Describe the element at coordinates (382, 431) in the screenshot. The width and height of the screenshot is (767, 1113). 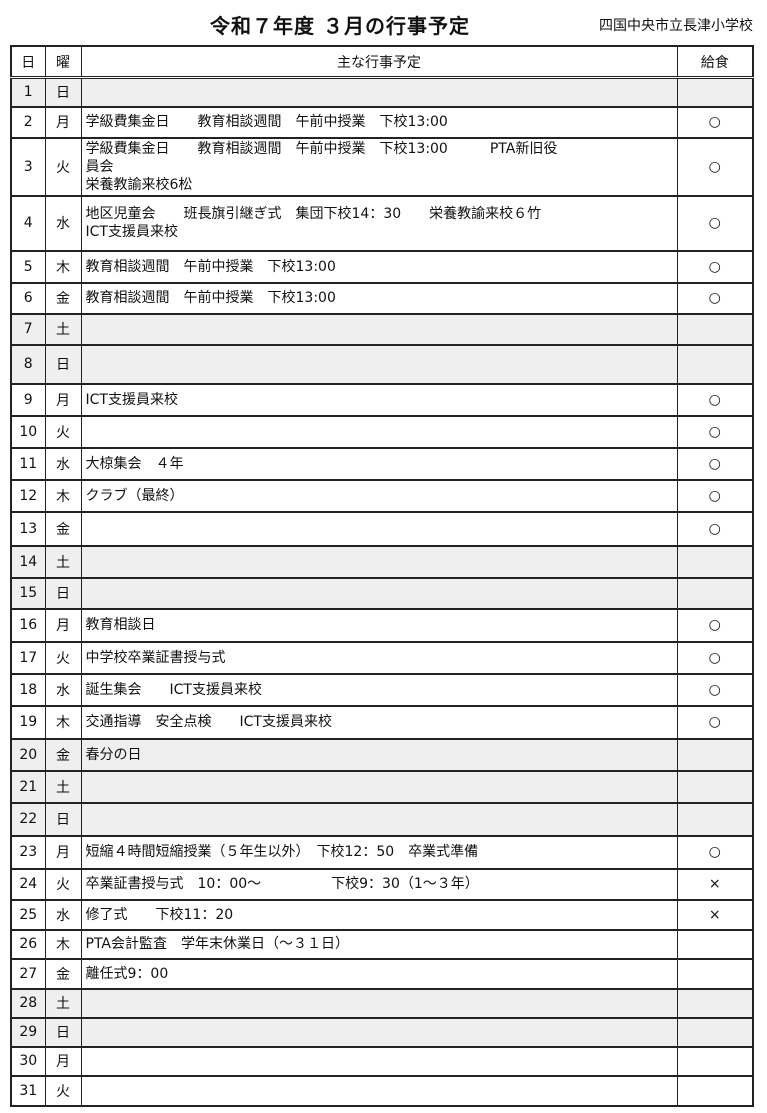
I see `table-row: 10 火 ○` at that location.